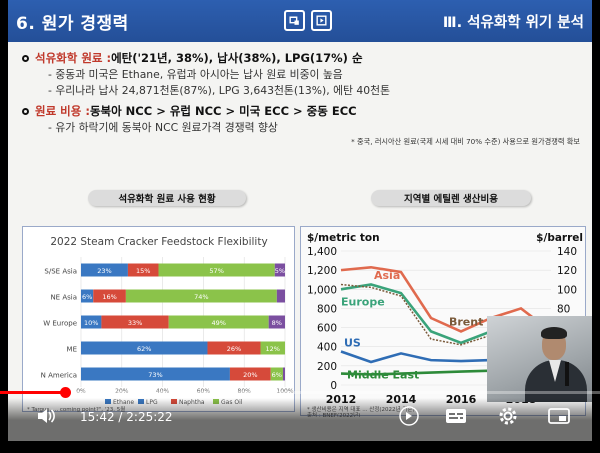  I want to click on x-tick-label: 40%, so click(163, 391).